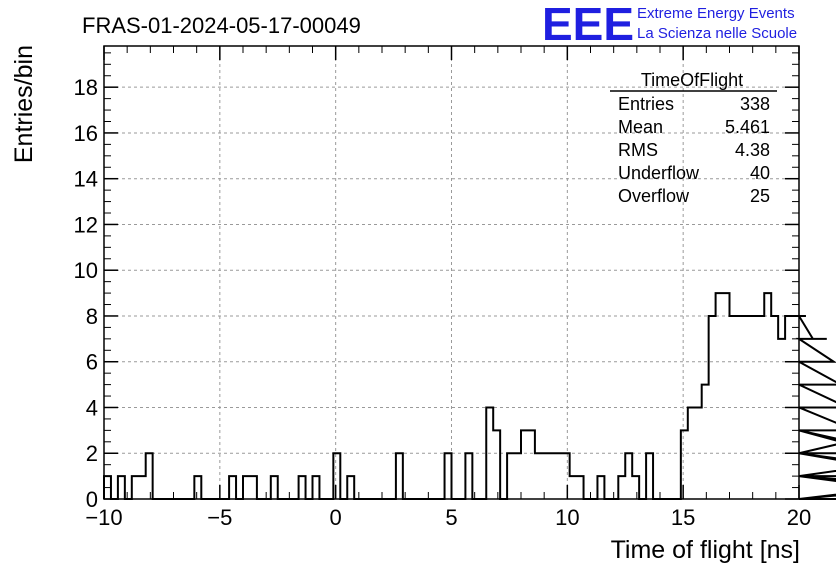 Image resolution: width=836 pixels, height=572 pixels. Describe the element at coordinates (336, 517) in the screenshot. I see `x-tick-label: 0` at that location.